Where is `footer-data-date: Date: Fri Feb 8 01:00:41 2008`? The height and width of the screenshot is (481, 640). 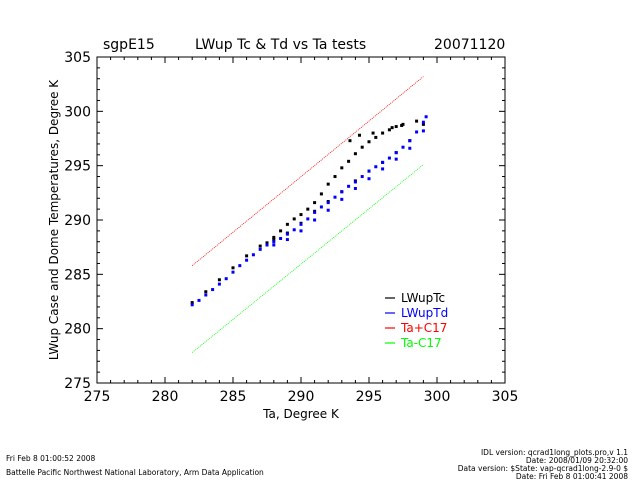 footer-data-date: Date: Fri Feb 8 01:00:41 2008 is located at coordinates (571, 476).